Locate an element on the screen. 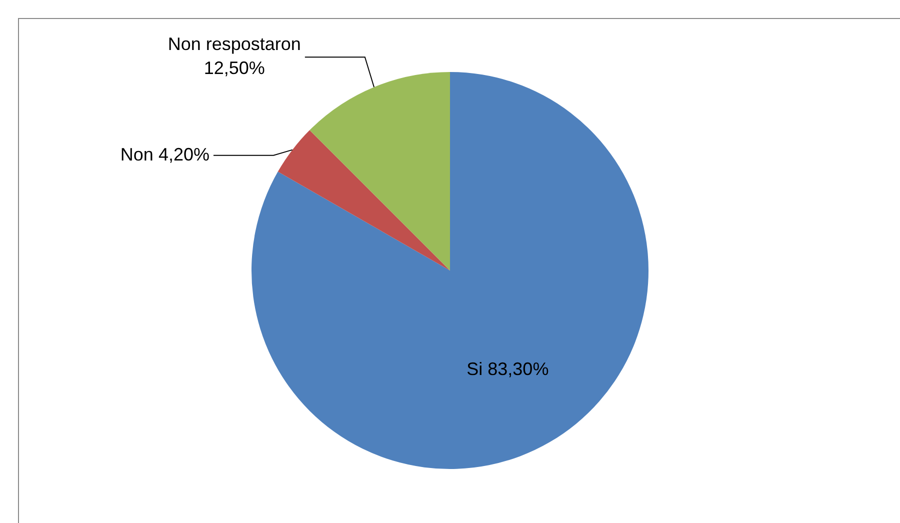 This screenshot has height=523, width=900. slice-label: Non 4,20% is located at coordinates (165, 154).